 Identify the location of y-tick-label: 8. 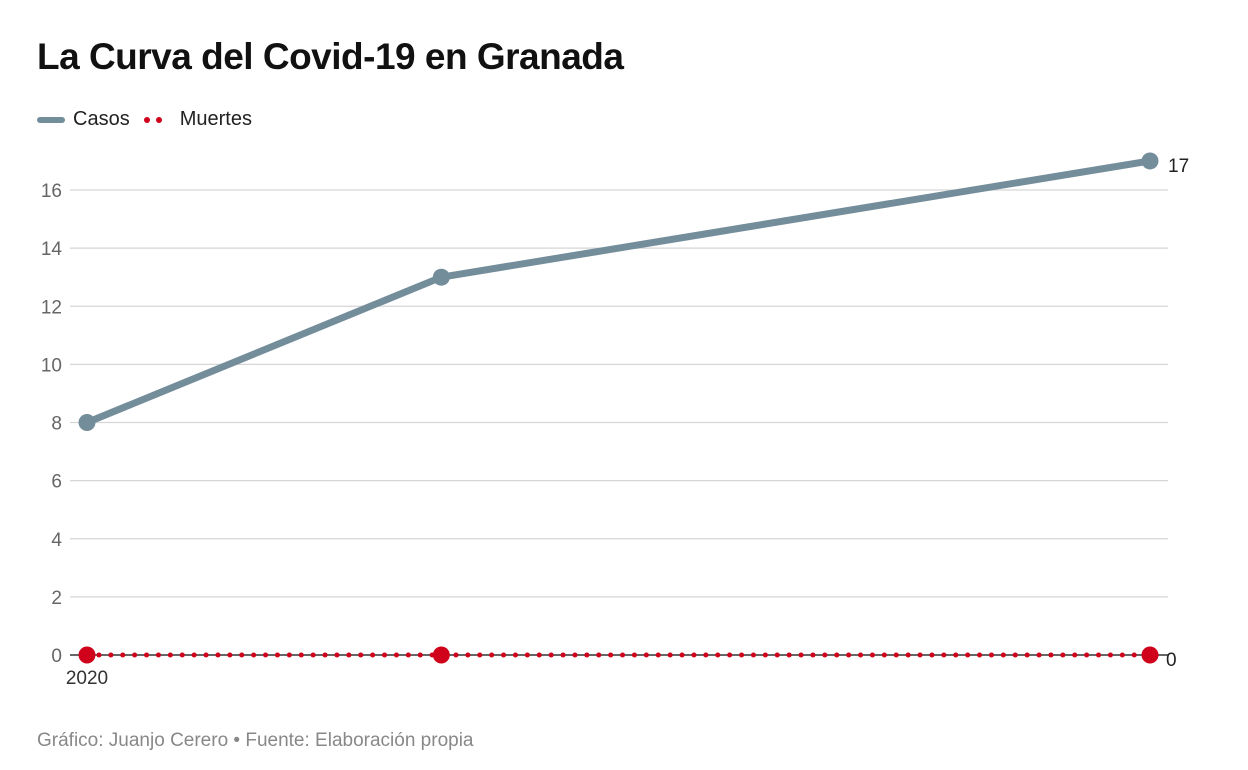
(56, 424).